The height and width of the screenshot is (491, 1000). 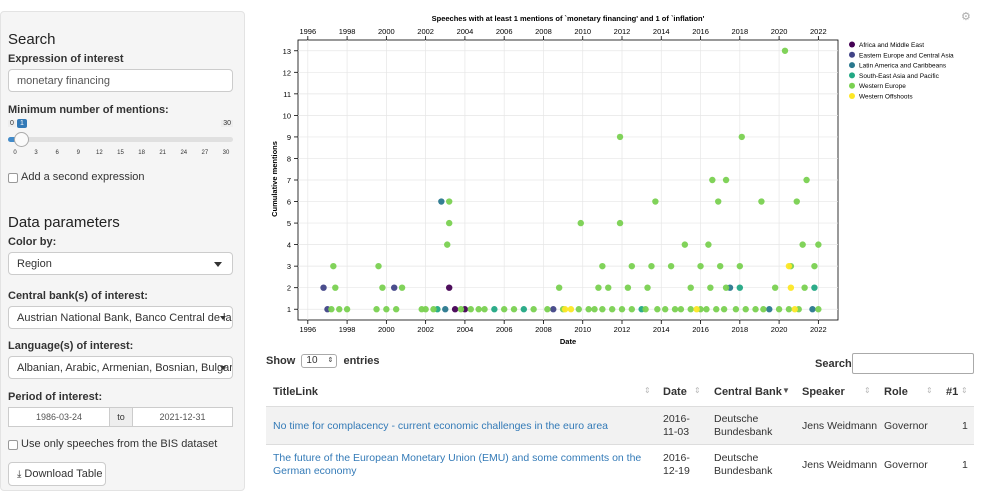 What do you see at coordinates (779, 329) in the screenshot?
I see `x-tick-label: 2020` at bounding box center [779, 329].